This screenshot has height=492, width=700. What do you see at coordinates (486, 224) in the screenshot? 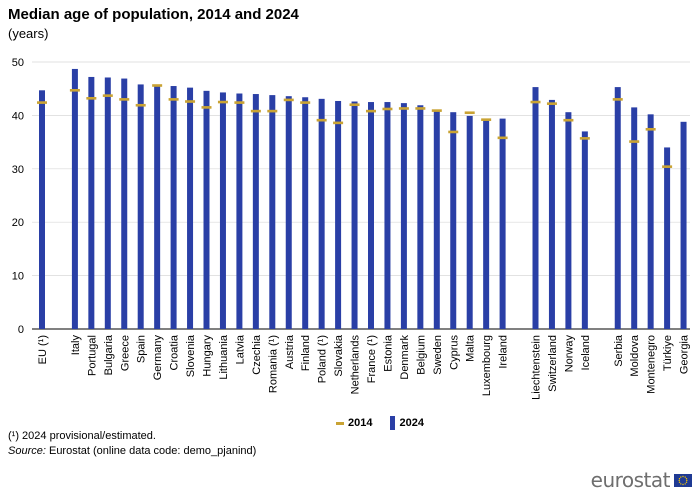
I see `bar-2024-luxembourg` at bounding box center [486, 224].